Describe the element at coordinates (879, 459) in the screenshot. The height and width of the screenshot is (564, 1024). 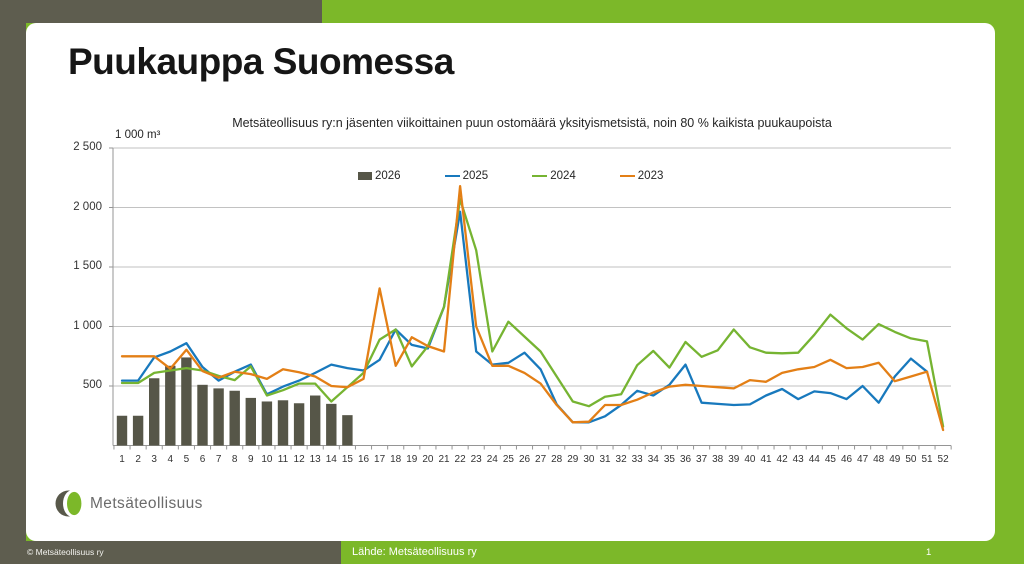
I see `x-tick-label: 48` at that location.